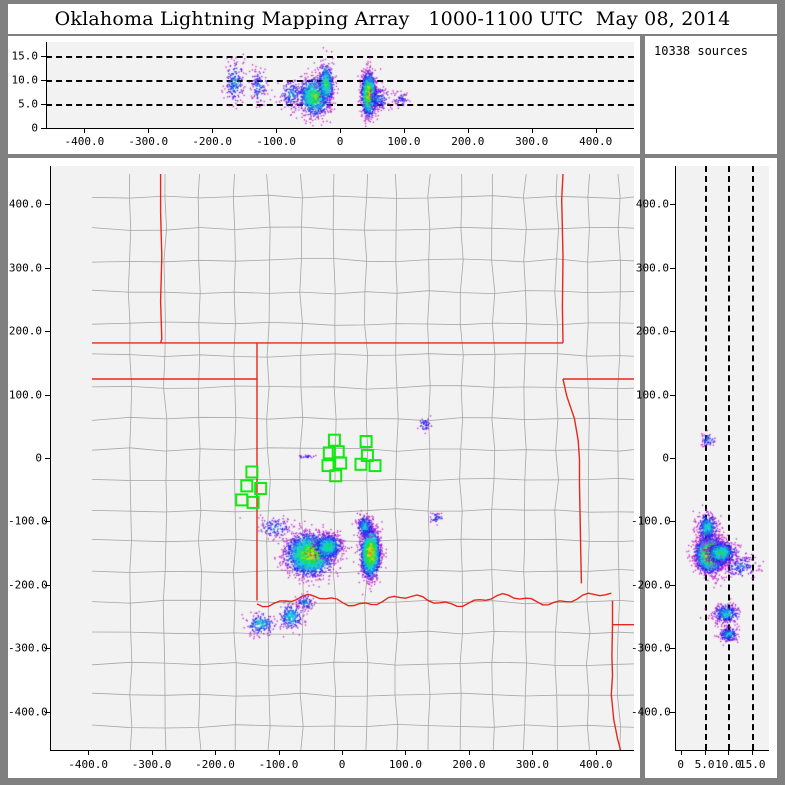 The height and width of the screenshot is (785, 785). I want to click on x-tick-label: 5.0, so click(704, 764).